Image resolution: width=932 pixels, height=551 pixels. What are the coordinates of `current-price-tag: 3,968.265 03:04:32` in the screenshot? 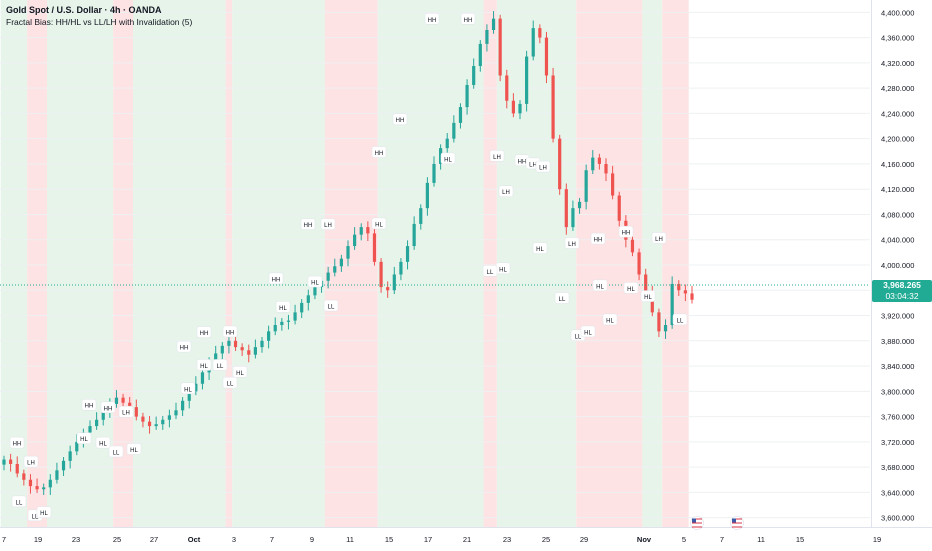 It's located at (902, 291).